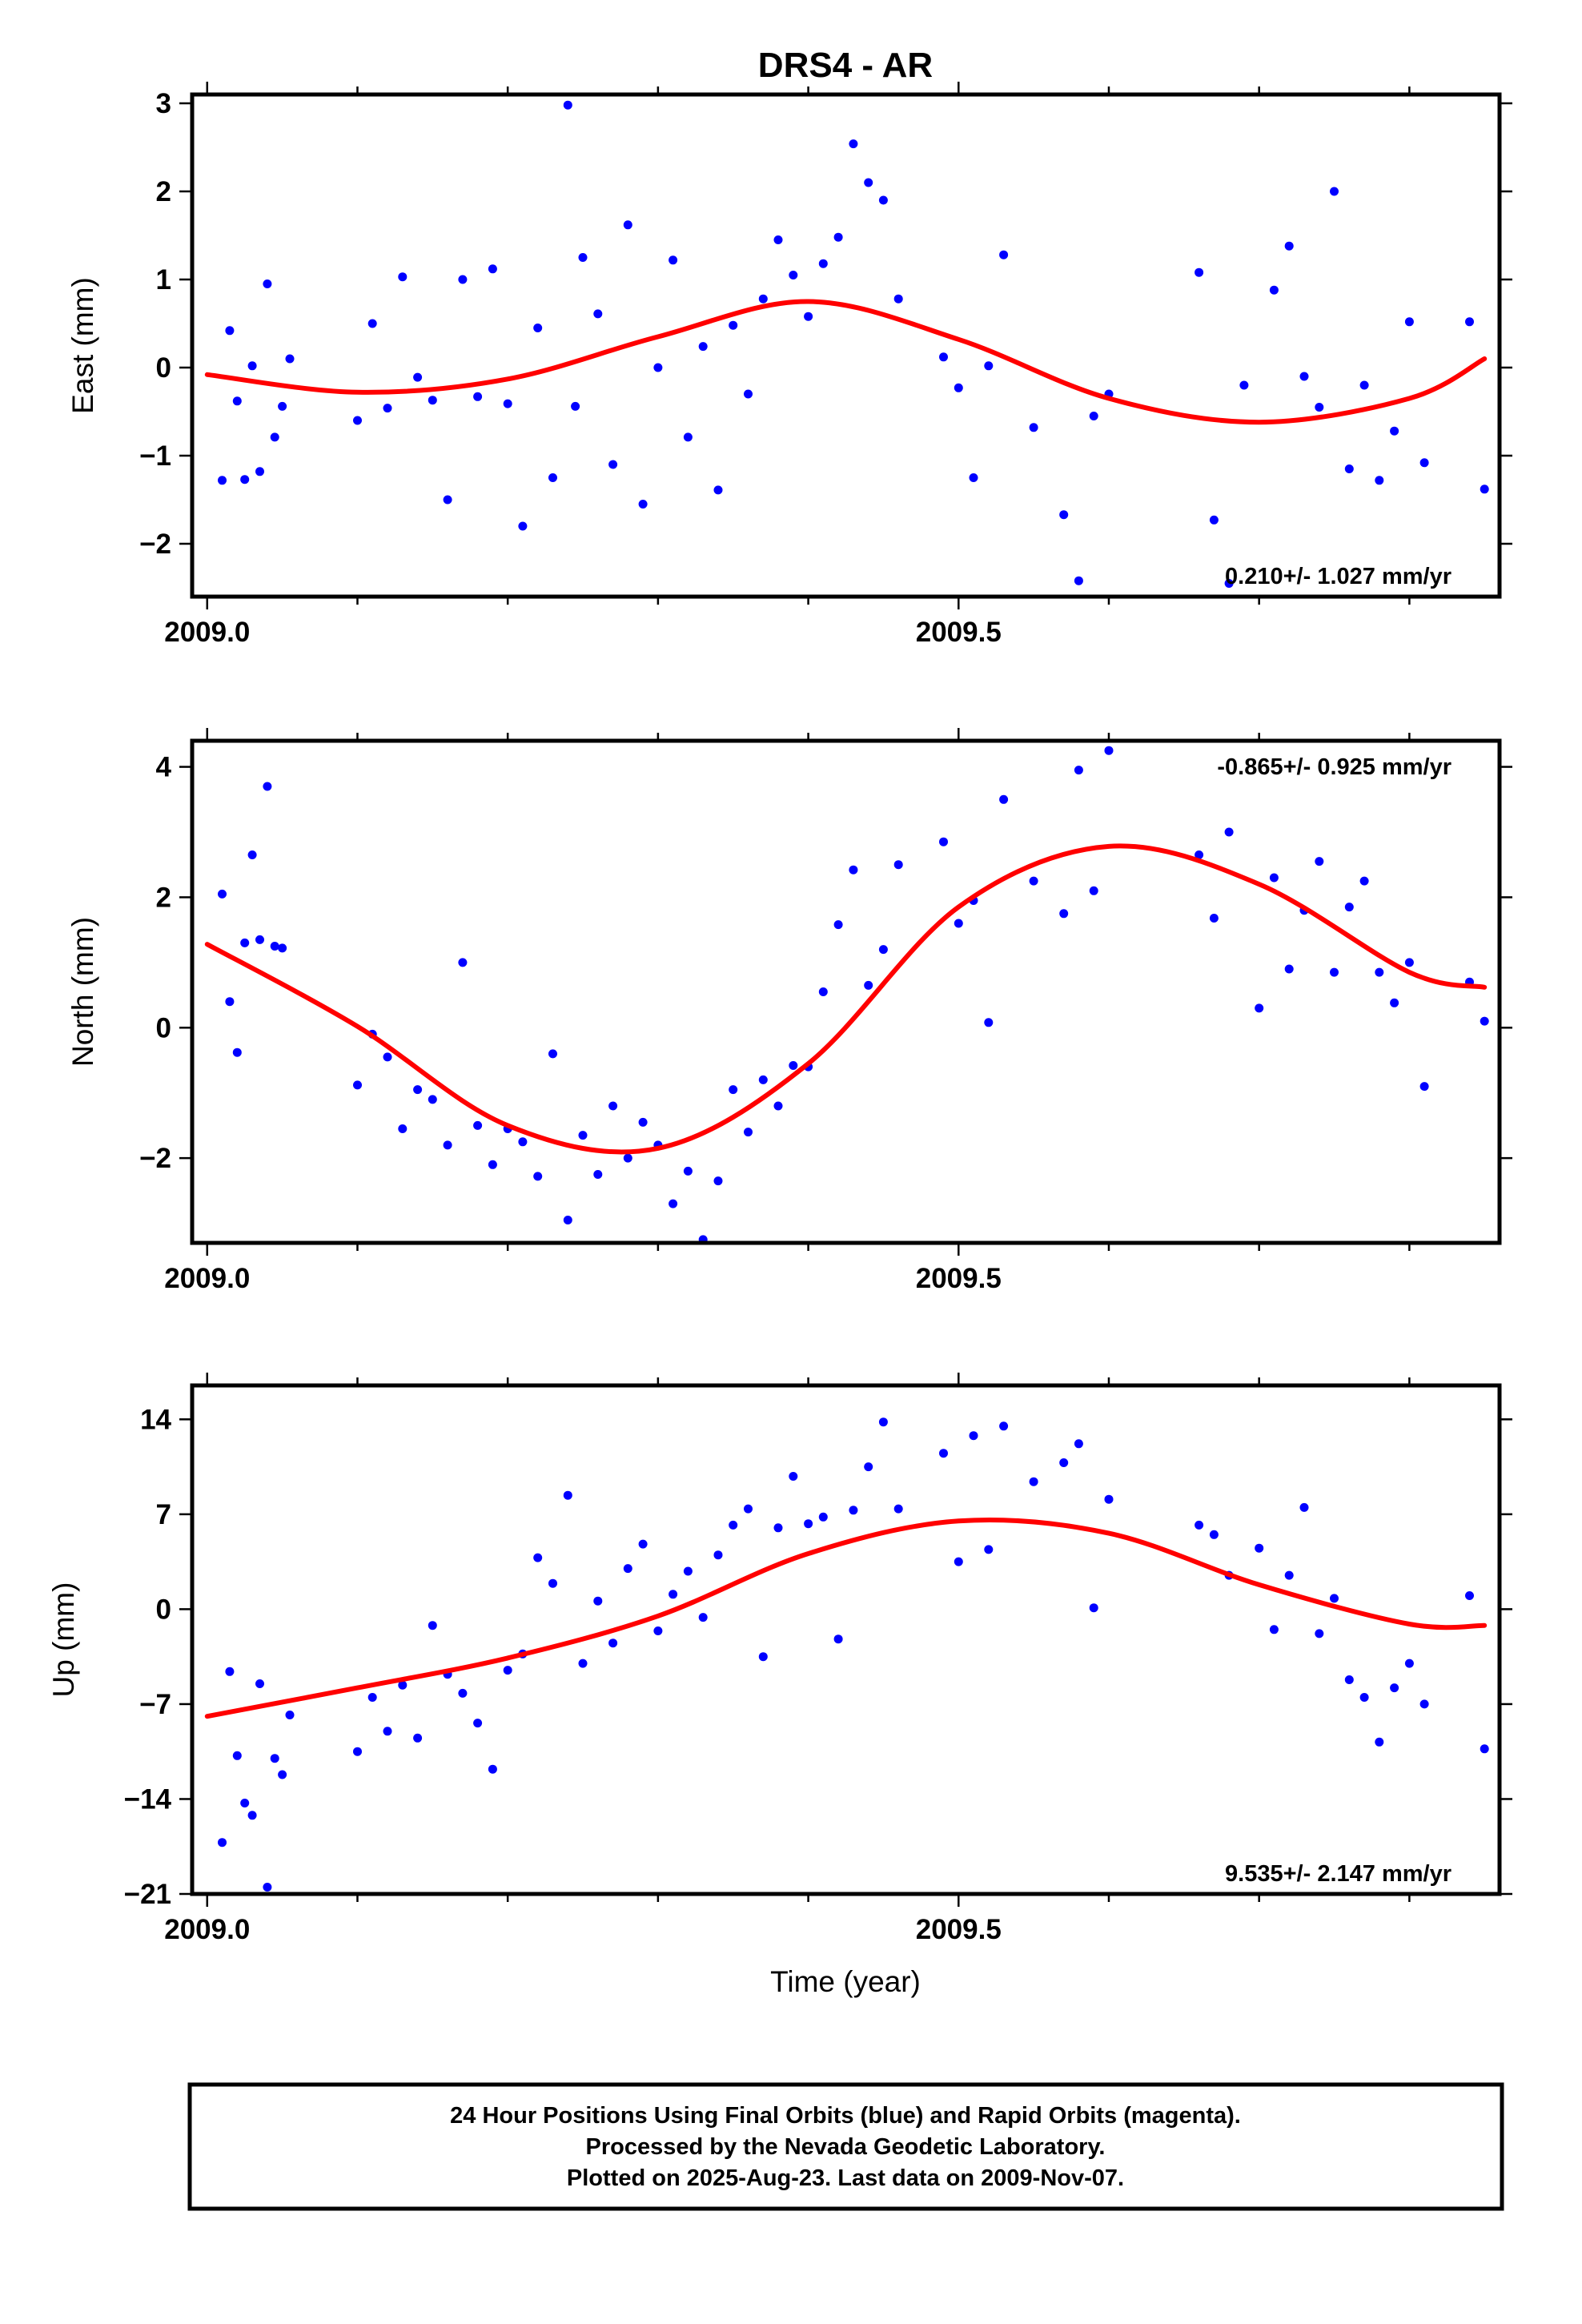  Describe the element at coordinates (1338, 1874) in the screenshot. I see `up-rate-label: 9.535+/- 2.147 mm/yr` at that location.